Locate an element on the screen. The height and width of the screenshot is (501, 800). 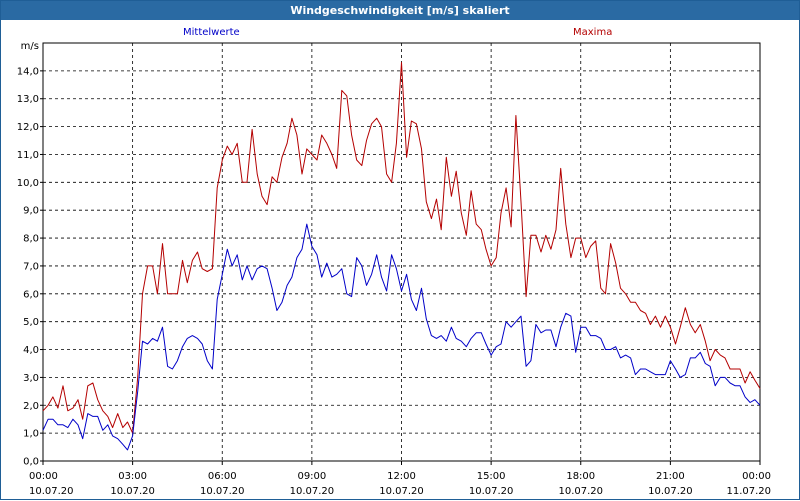
y-tick-label: 13,0 is located at coordinates (28, 99).